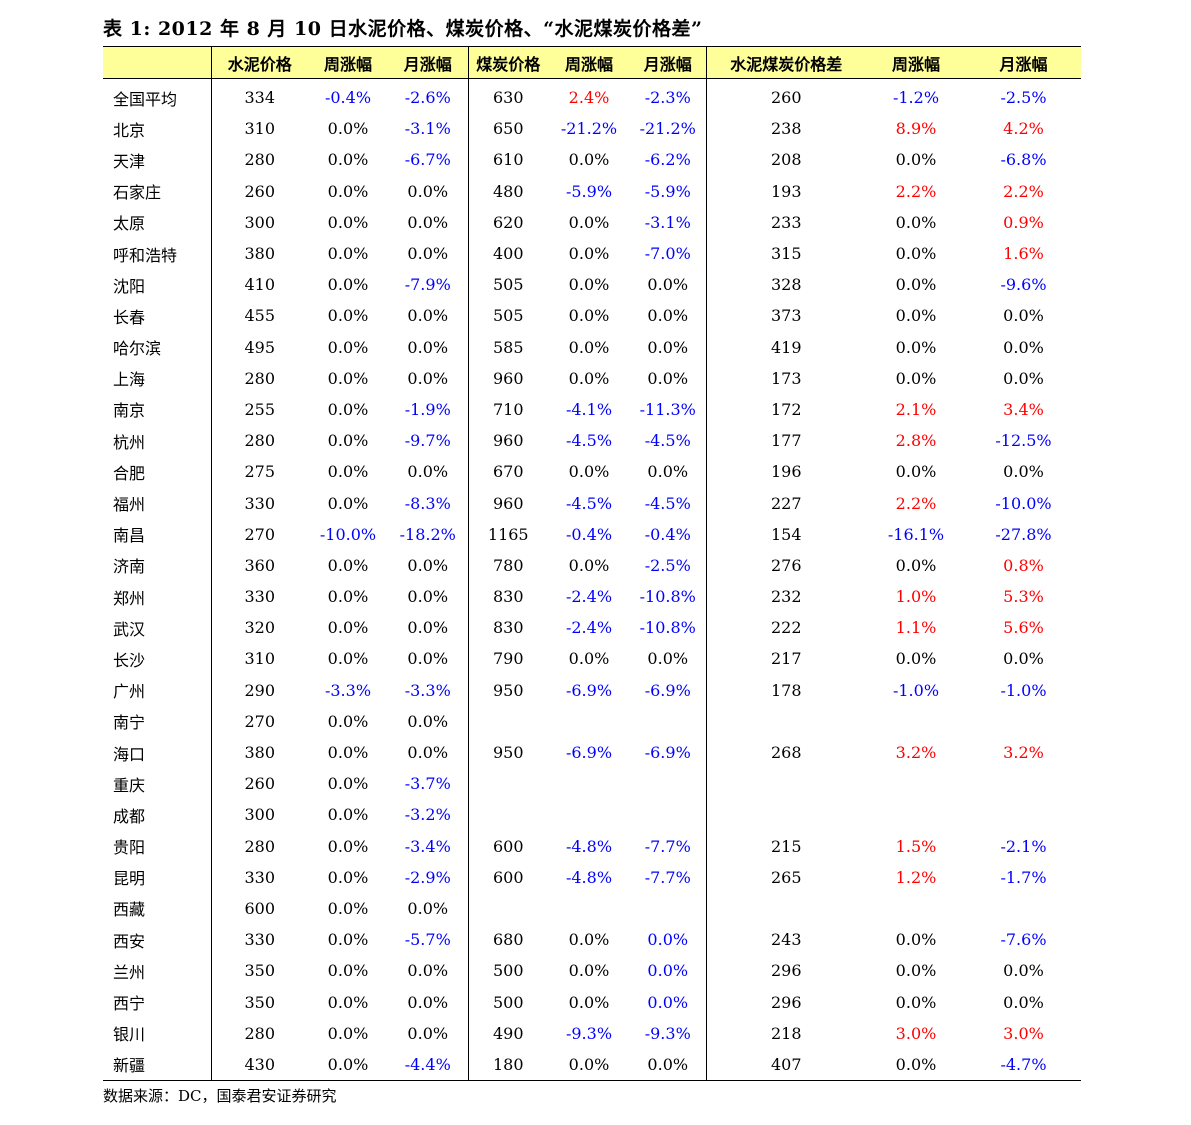 The image size is (1191, 1125). I want to click on cell-city: 广州, so click(129, 692).